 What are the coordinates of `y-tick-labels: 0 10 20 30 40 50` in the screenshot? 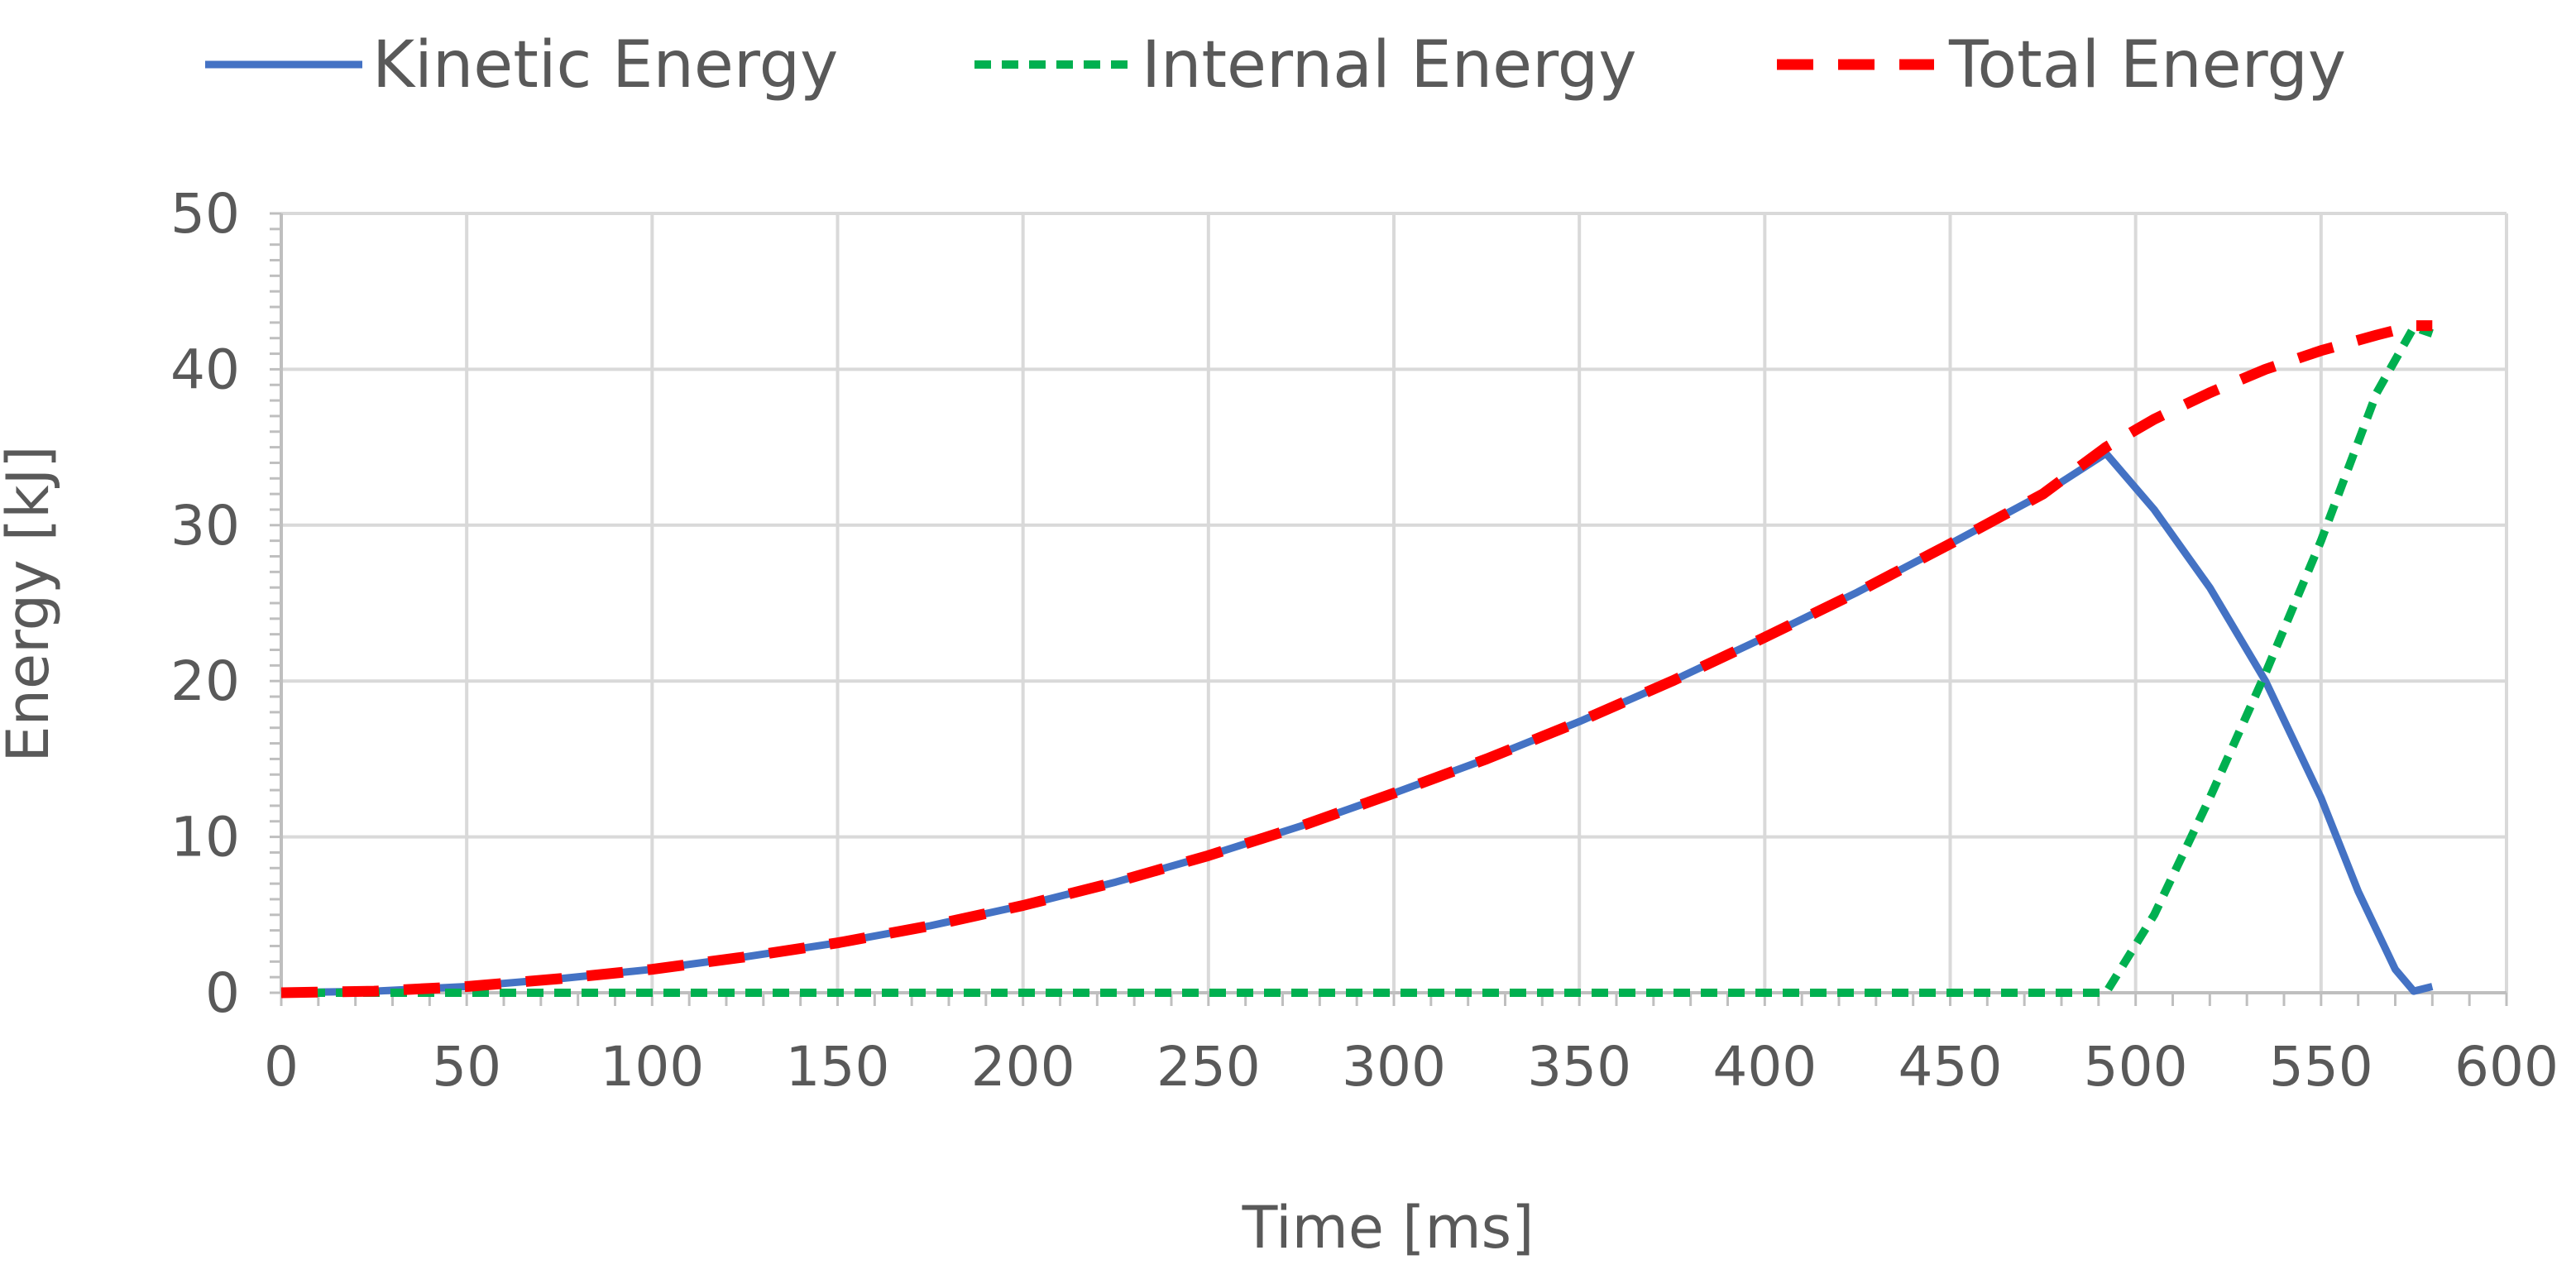 It's located at (205, 603).